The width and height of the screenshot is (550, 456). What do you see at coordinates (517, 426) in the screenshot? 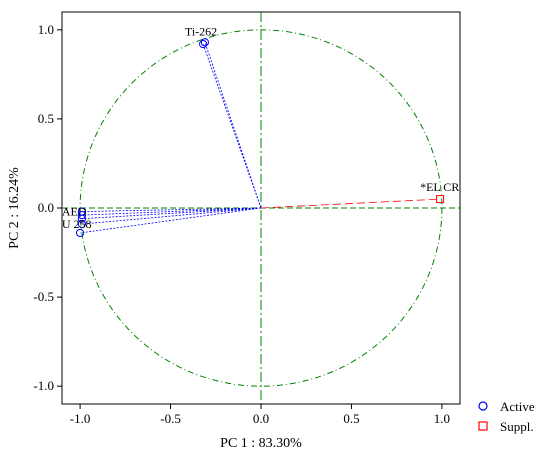
I see `legend-suppl-label: Suppl.` at bounding box center [517, 426].